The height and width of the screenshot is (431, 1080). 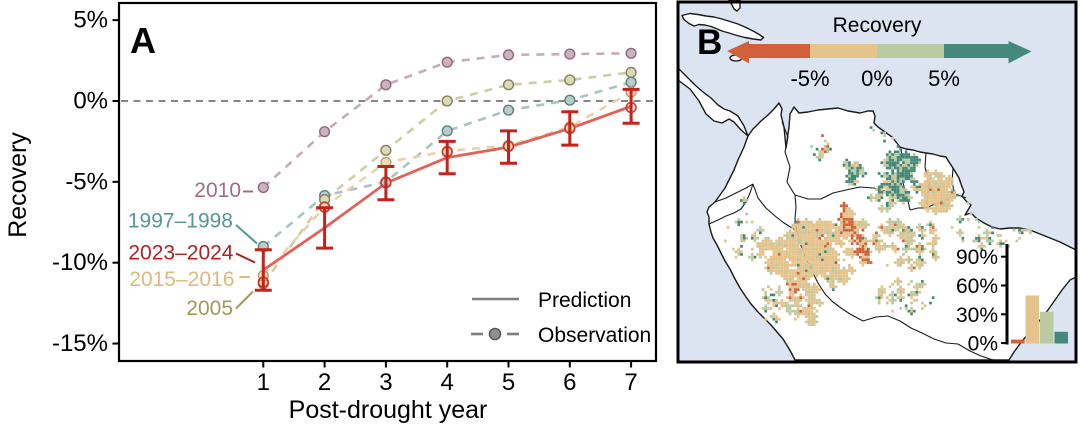 What do you see at coordinates (209, 308) in the screenshot?
I see `svg-text: 2005` at bounding box center [209, 308].